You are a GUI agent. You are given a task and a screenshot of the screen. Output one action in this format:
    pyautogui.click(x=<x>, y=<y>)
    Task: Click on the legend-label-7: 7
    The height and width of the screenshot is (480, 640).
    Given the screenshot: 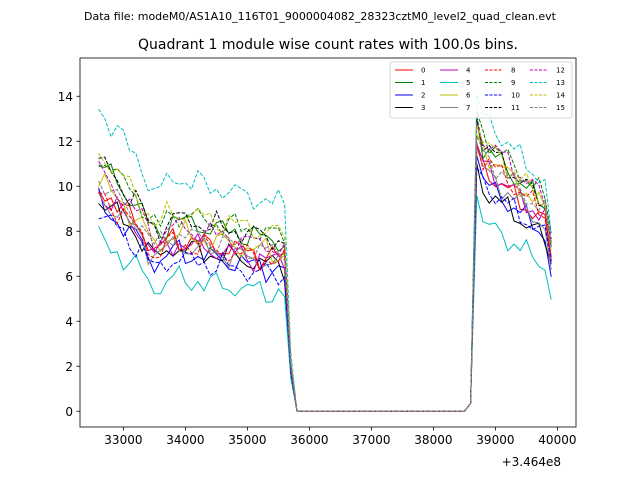 What is the action you would take?
    pyautogui.click(x=468, y=108)
    